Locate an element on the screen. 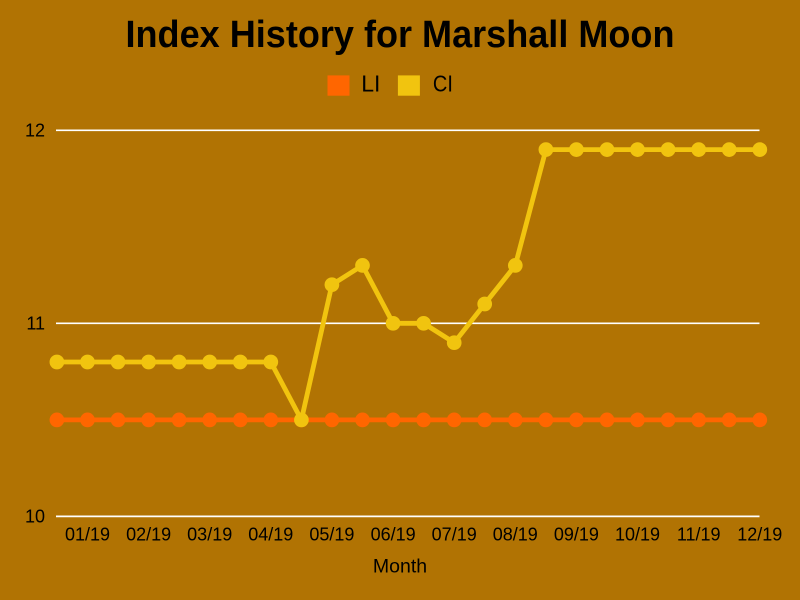 The height and width of the screenshot is (600, 800). svg-text:Index History for Marshall Moo: Index History for Marshall Moon is located at coordinates (400, 35).